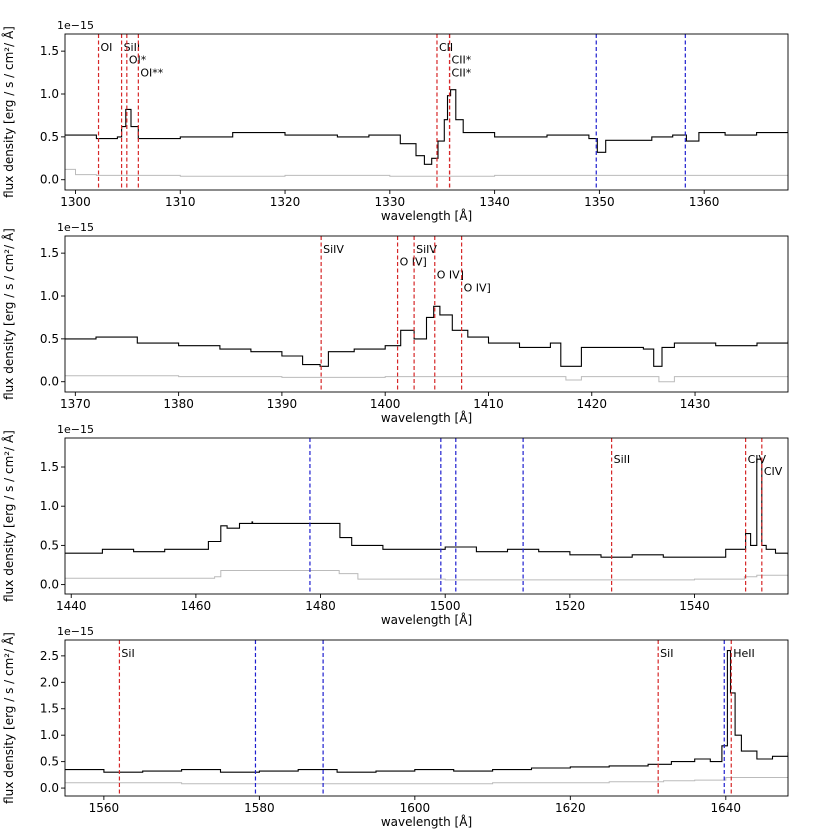 The width and height of the screenshot is (830, 835). What do you see at coordinates (8, 112) in the screenshot?
I see `panel-1-ylabel: flux density [erg / s / cm²/ Å]` at bounding box center [8, 112].